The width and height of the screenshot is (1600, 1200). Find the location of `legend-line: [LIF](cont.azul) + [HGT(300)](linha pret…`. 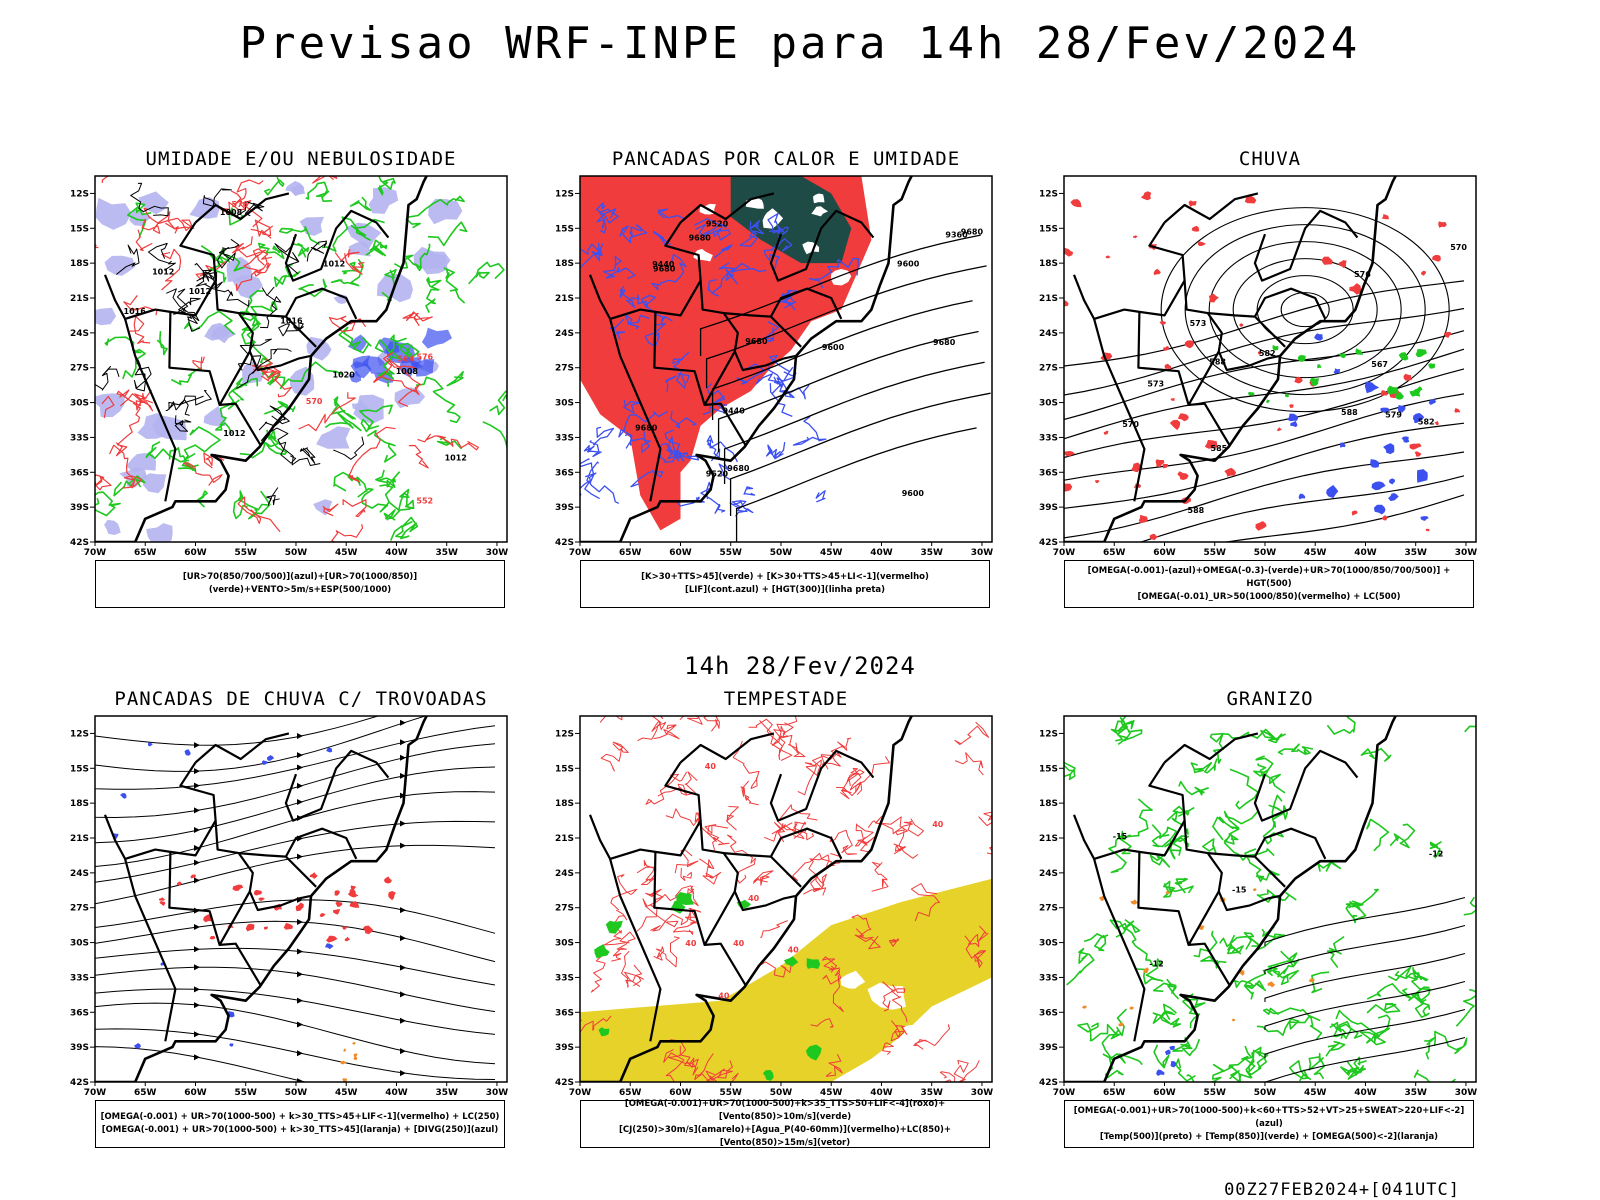

legend-line: [LIF](cont.azul) + [HGT(300)](linha pret… is located at coordinates (785, 590).